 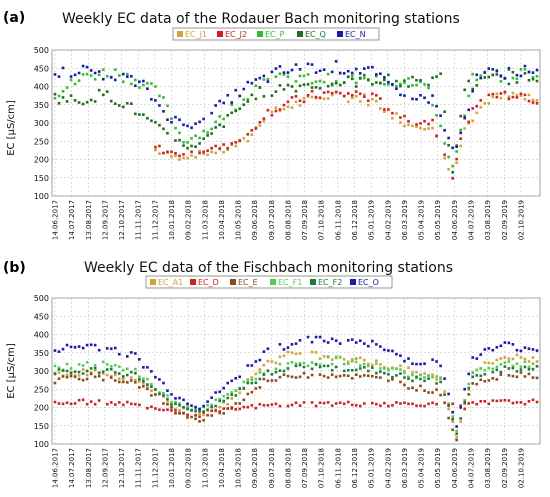 What do you see at coordinates (41, 178) in the screenshot?
I see `y-tick-label-a: 150` at bounding box center [41, 178].